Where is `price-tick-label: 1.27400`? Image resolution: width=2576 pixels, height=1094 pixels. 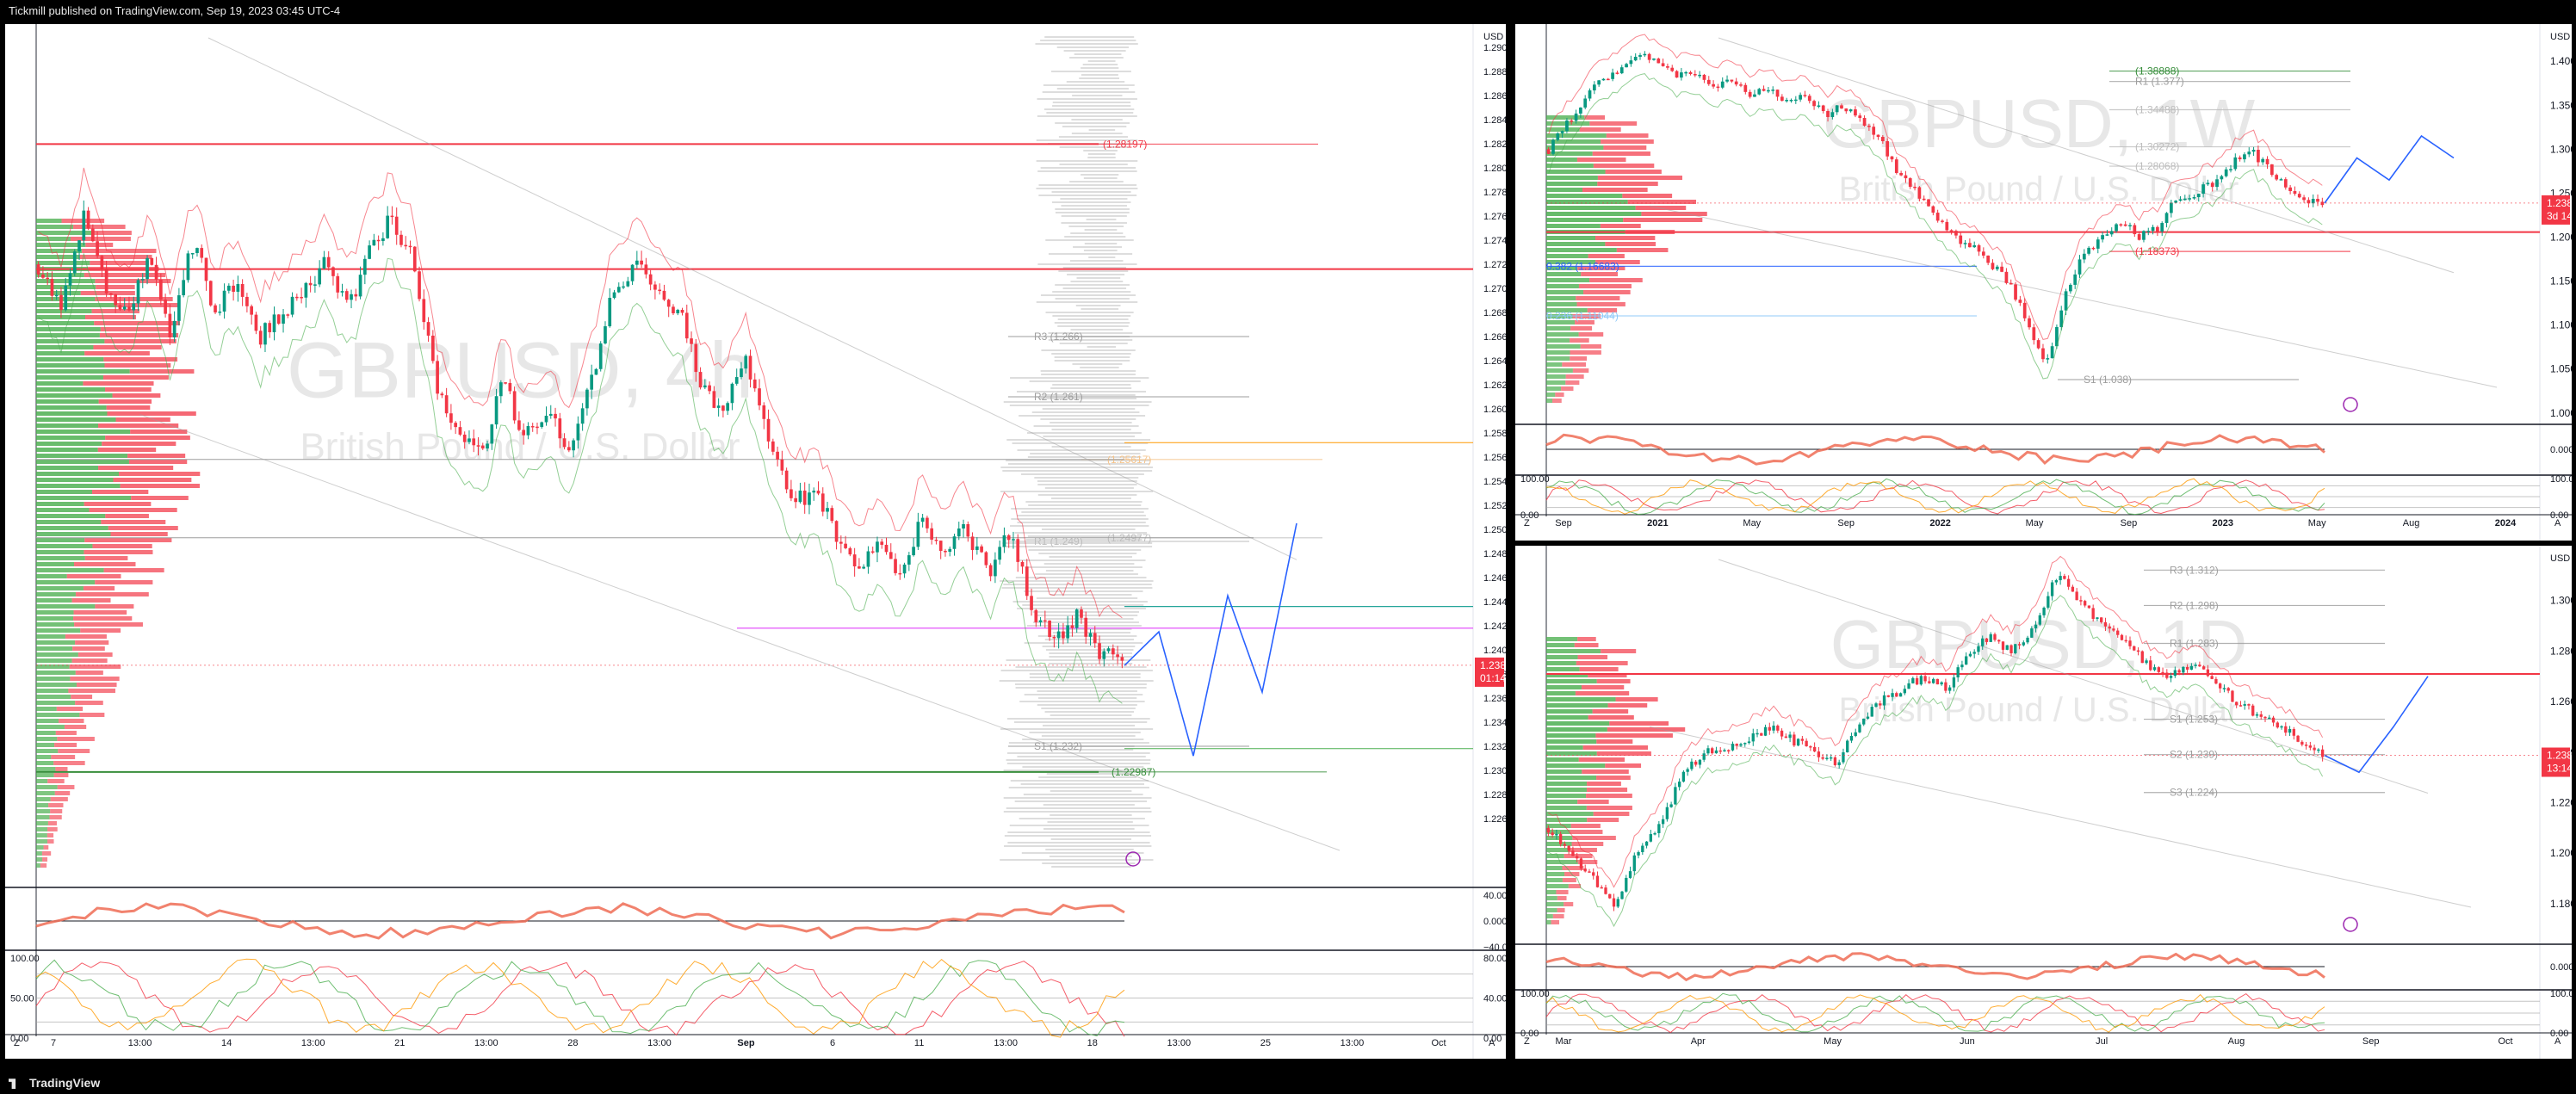
price-tick-label: 1.27400 is located at coordinates (1495, 241).